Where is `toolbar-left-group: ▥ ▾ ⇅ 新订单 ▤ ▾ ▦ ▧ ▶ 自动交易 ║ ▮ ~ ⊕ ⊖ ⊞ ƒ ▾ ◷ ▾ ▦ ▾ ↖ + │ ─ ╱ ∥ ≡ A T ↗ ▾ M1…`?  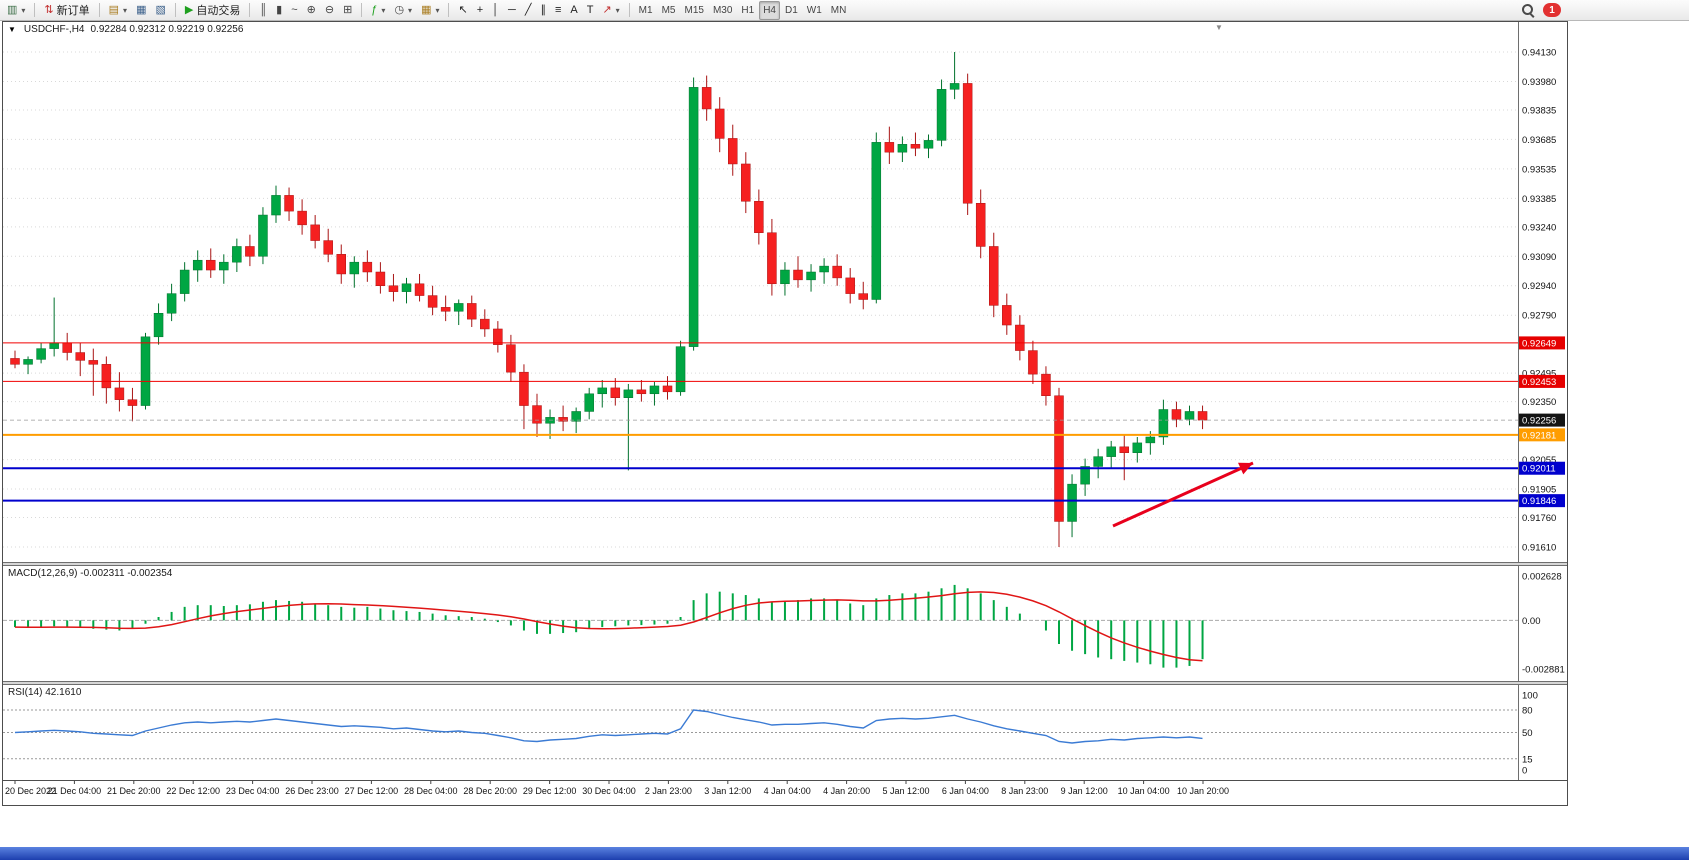 toolbar-left-group: ▥ ▾ ⇅ 新订单 ▤ ▾ ▦ ▧ ▶ 自动交易 ║ ▮ ~ ⊕ ⊖ ⊞ ƒ ▾ ◷ ▾ ▦ ▾ ↖ + │ ─ ╱ ∥ ≡ A T ↗ ▾ M1… is located at coordinates (427, 10).